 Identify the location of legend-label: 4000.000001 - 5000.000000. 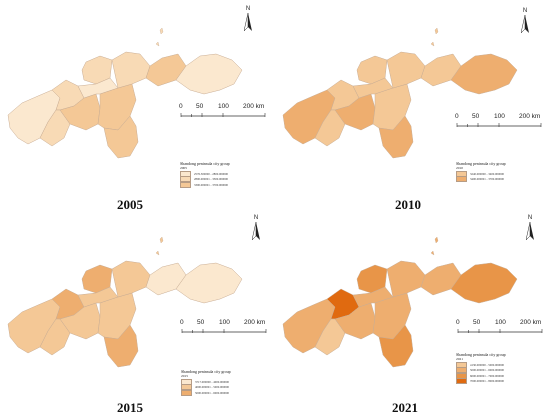
(212, 387).